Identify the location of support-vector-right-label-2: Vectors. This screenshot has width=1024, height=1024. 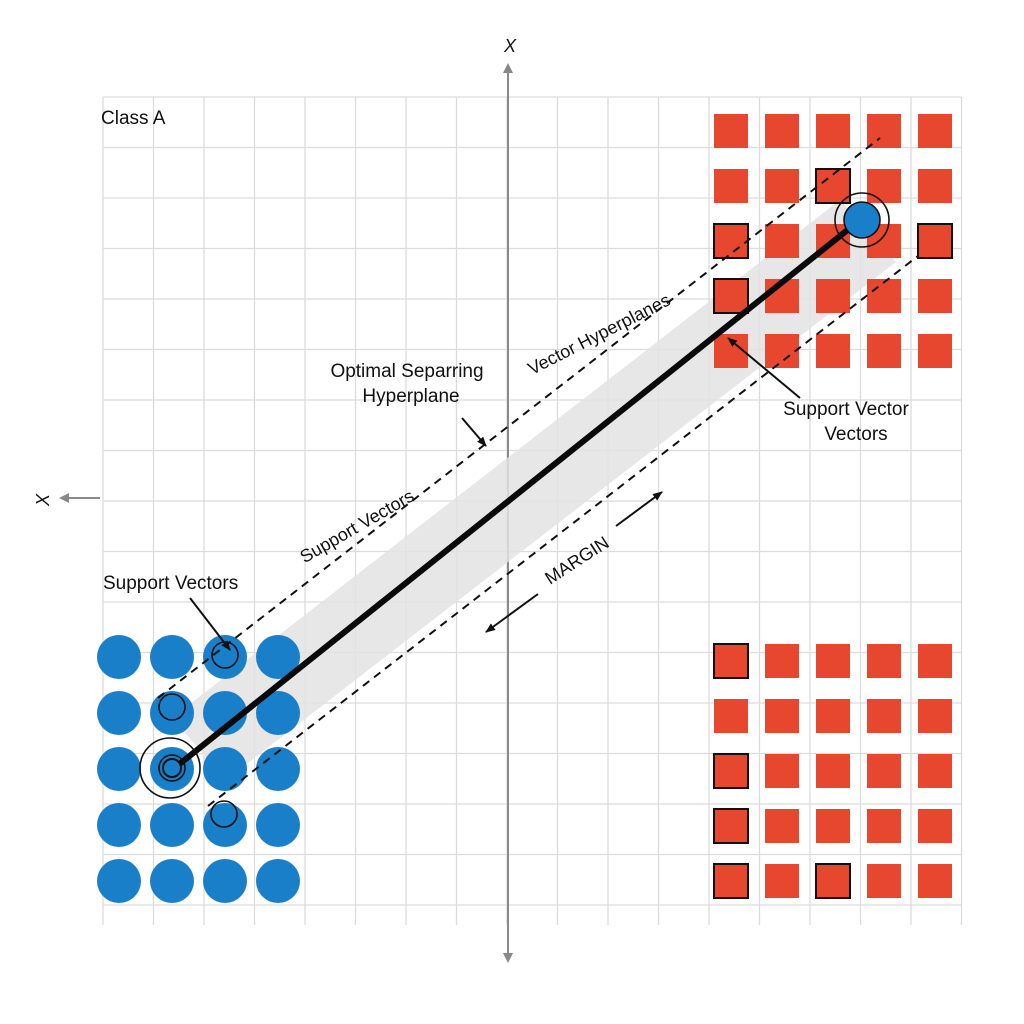
(855, 434).